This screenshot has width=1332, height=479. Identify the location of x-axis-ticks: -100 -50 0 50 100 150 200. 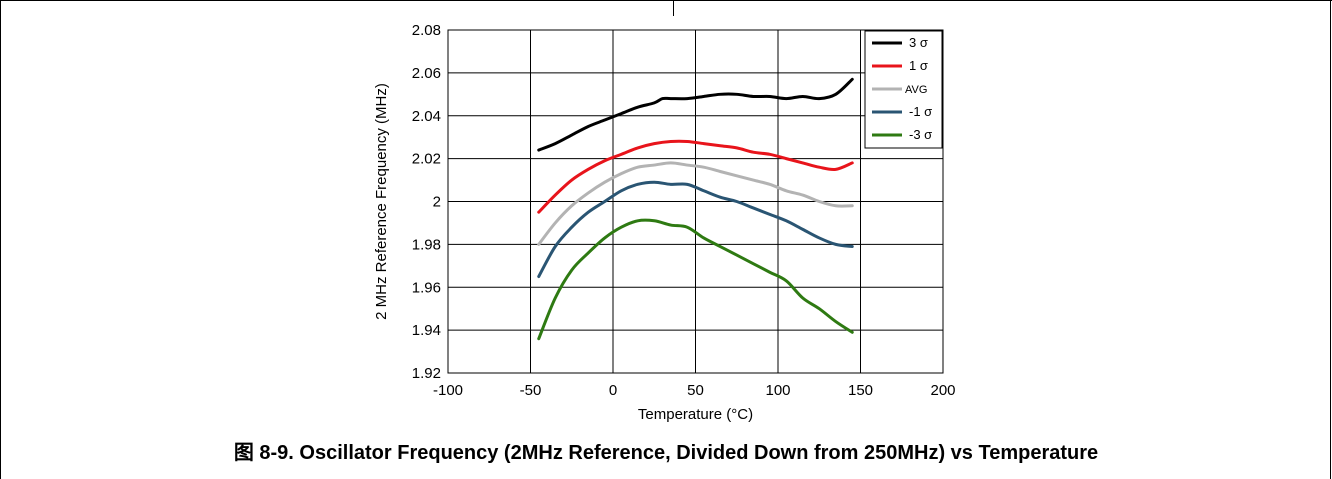
(694, 390).